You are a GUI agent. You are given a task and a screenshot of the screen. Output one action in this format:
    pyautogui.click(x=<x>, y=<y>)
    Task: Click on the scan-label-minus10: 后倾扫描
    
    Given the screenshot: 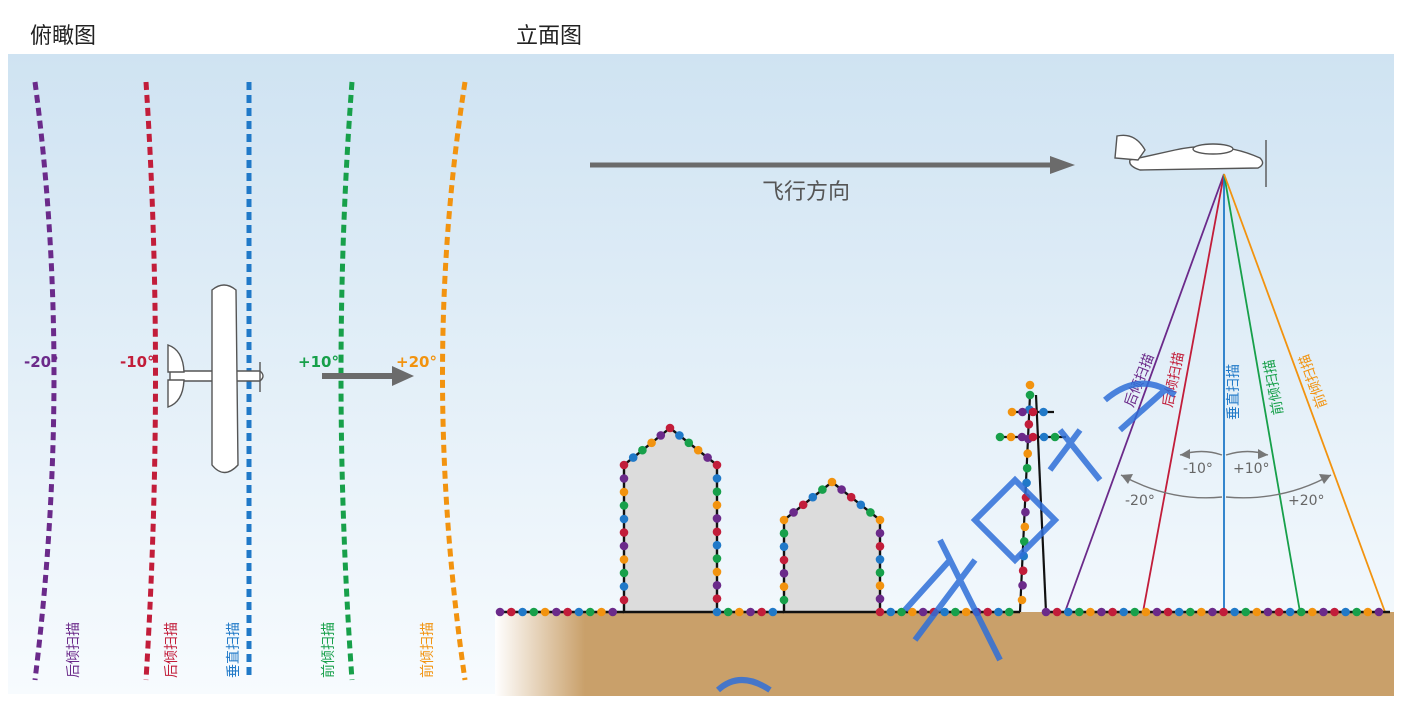 What is the action you would take?
    pyautogui.click(x=172, y=650)
    